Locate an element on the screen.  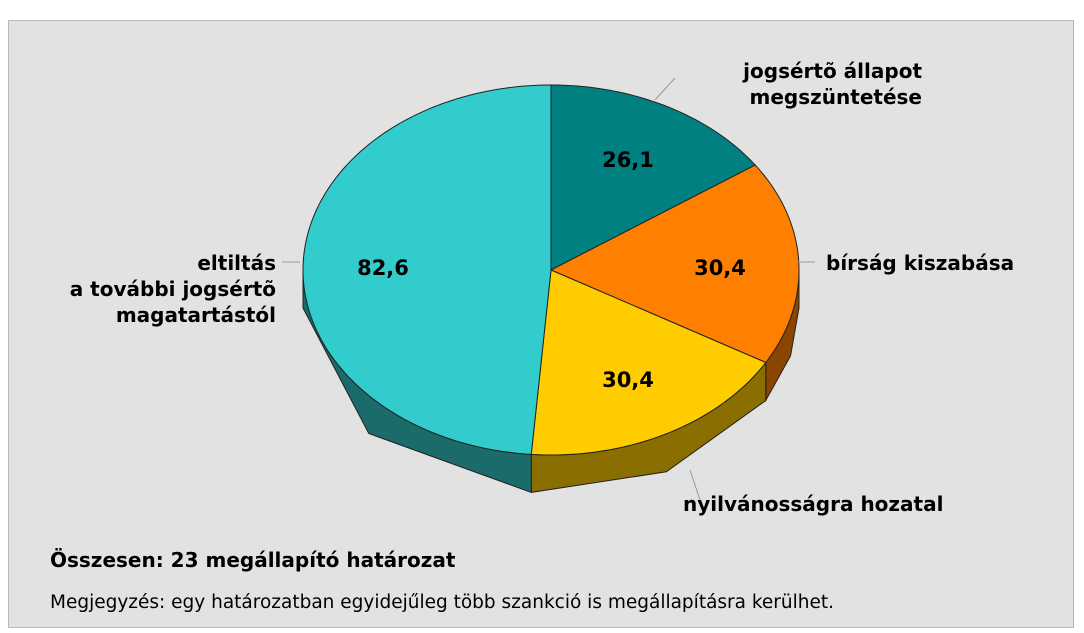
value-label: 82,6 is located at coordinates (383, 268).